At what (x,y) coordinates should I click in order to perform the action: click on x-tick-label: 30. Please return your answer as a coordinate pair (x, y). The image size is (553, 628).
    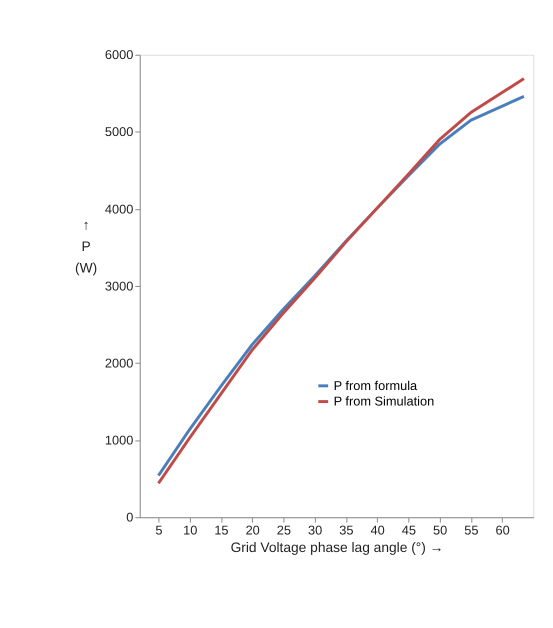
    Looking at the image, I should click on (315, 530).